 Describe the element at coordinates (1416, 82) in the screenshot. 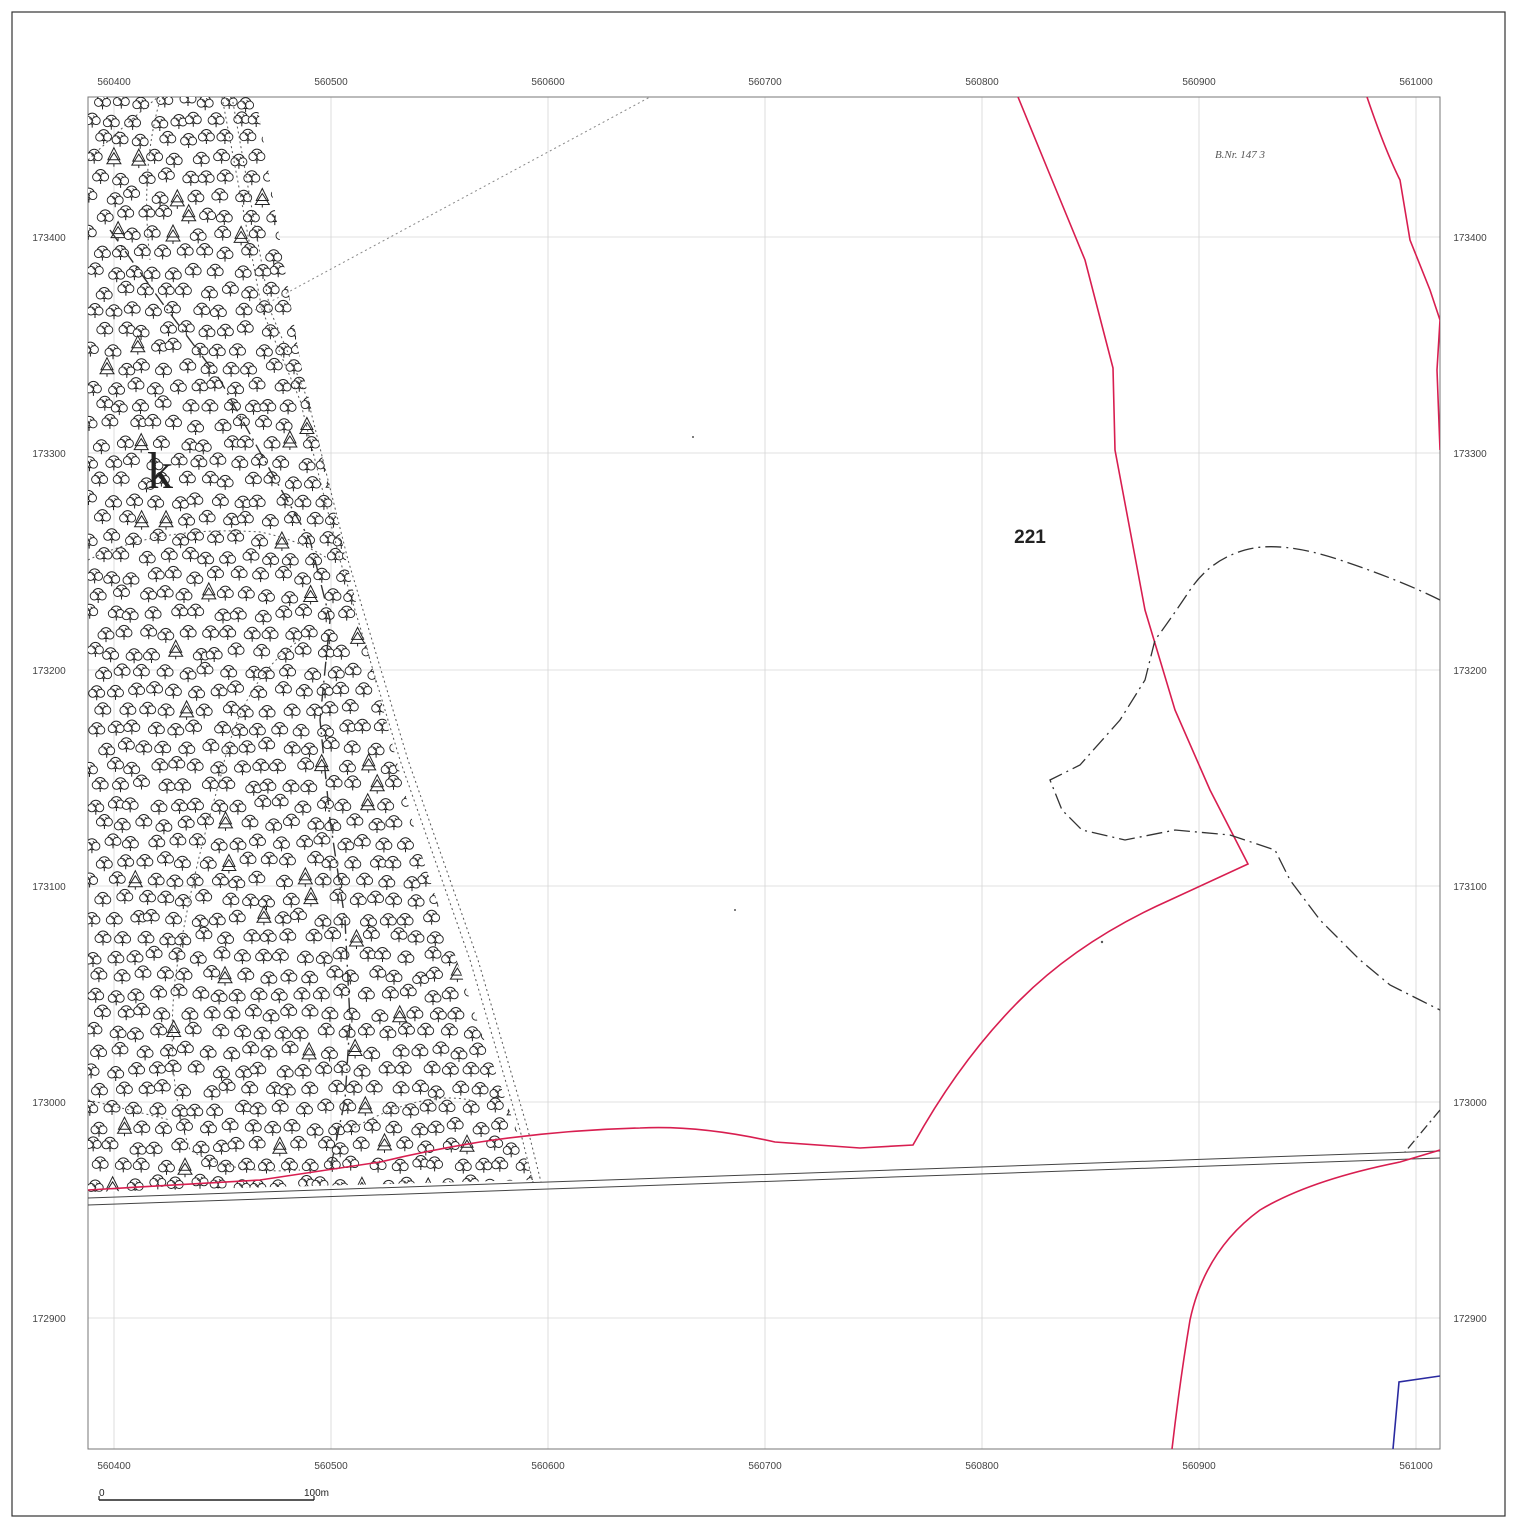

I see `x-label-top: 561000` at that location.